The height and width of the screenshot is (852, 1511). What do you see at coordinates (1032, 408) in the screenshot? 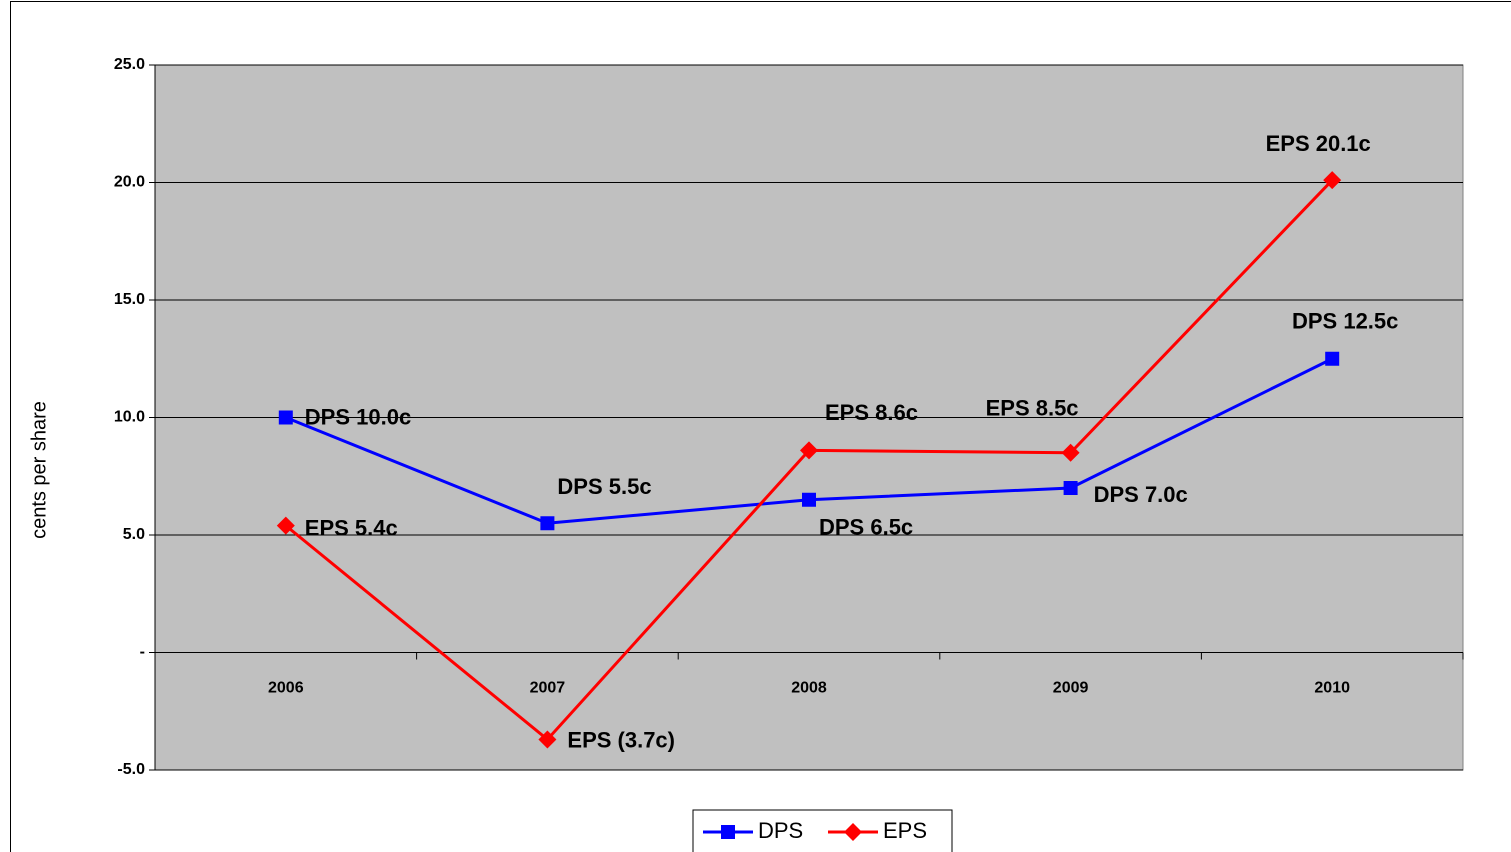
I see `data-label: EPS 8.5c` at bounding box center [1032, 408].